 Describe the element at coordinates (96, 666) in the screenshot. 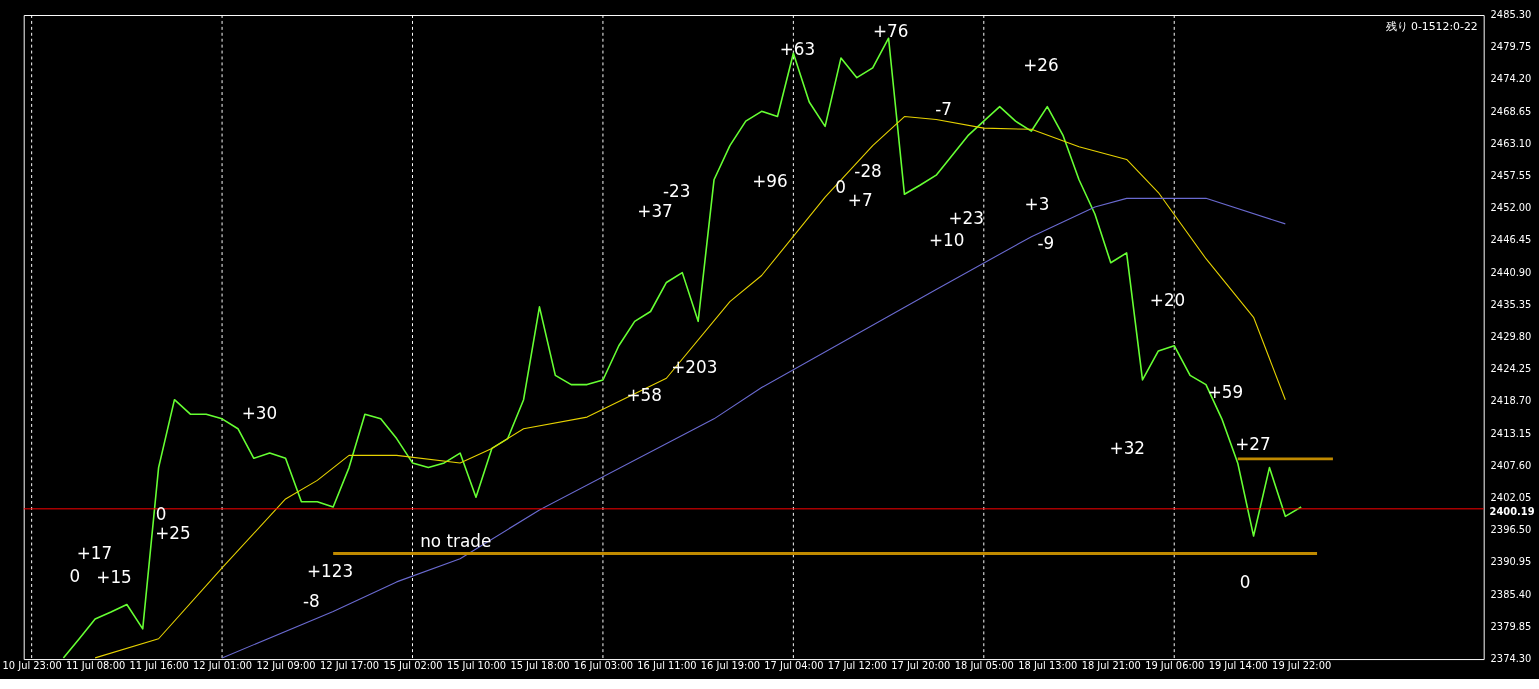

I see `x-tick-label: 11 Jul 08:00` at that location.